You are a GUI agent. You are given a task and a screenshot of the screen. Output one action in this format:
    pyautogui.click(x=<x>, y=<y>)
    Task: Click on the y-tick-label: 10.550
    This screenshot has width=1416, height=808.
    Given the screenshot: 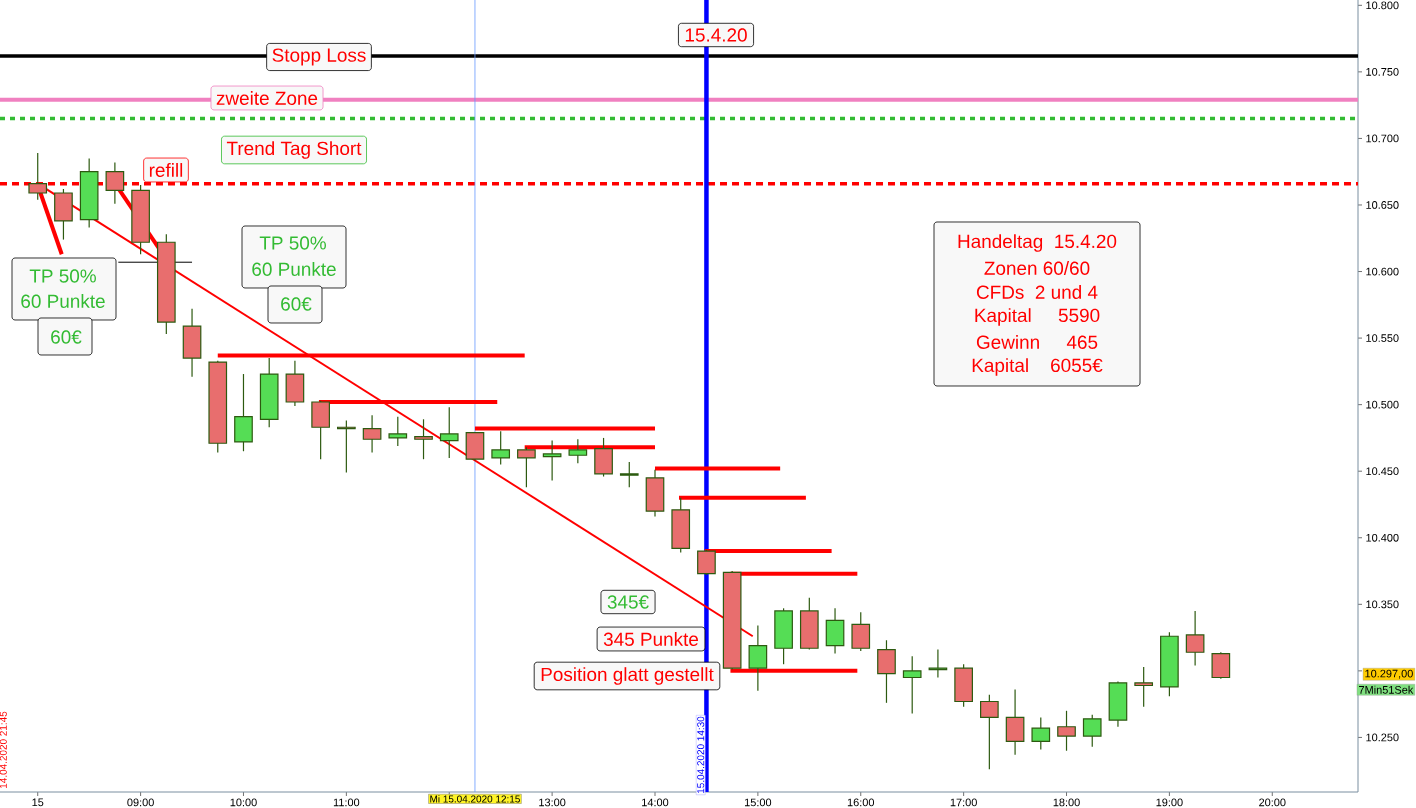 What is the action you would take?
    pyautogui.click(x=1382, y=338)
    